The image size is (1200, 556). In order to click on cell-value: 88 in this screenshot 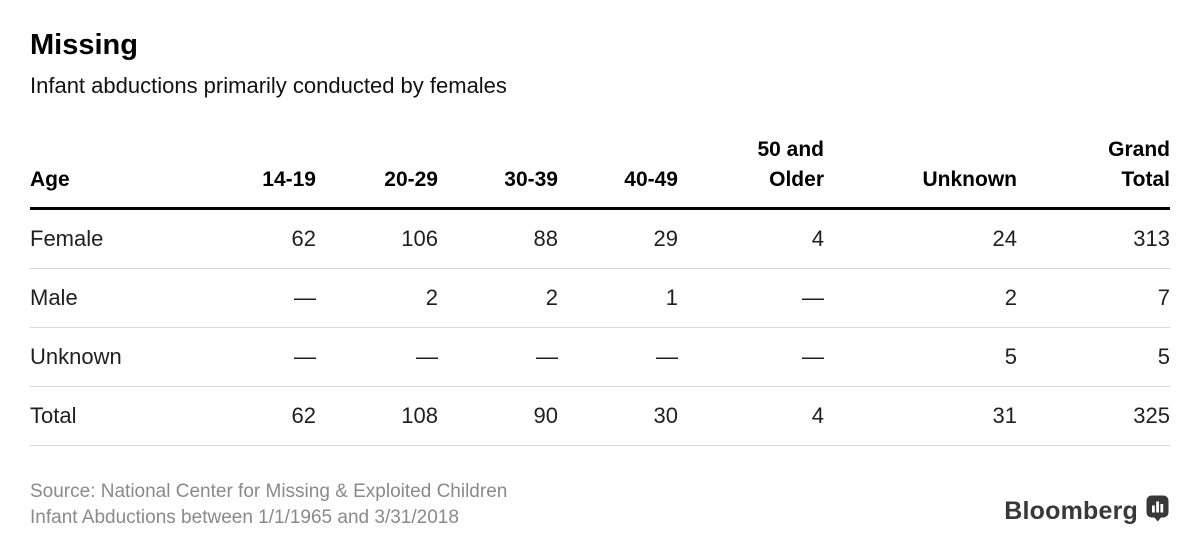, I will do `click(498, 239)`.